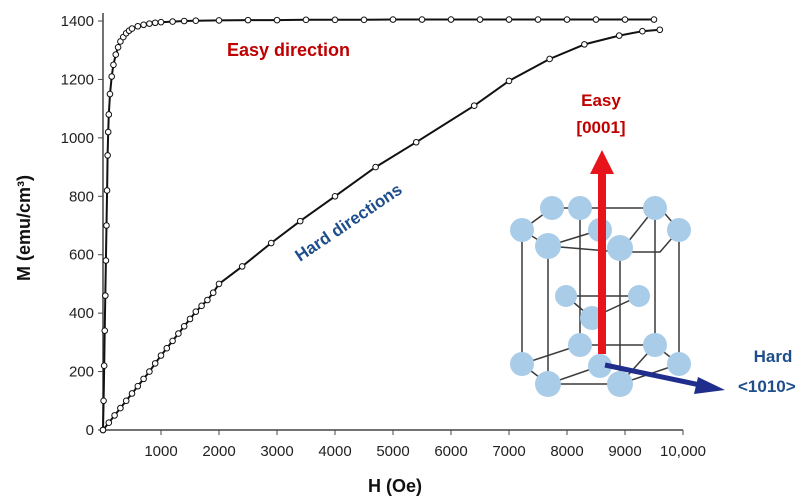 The width and height of the screenshot is (806, 499). What do you see at coordinates (395, 486) in the screenshot?
I see `x-axis-title: H (Oe)` at bounding box center [395, 486].